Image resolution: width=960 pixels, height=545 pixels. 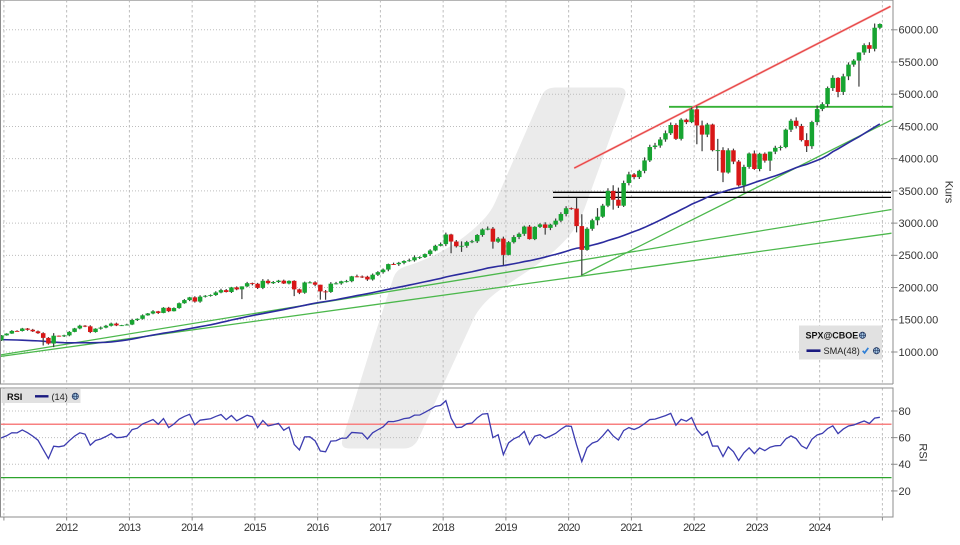 What do you see at coordinates (569, 528) in the screenshot?
I see `svg-text: 2020` at bounding box center [569, 528].